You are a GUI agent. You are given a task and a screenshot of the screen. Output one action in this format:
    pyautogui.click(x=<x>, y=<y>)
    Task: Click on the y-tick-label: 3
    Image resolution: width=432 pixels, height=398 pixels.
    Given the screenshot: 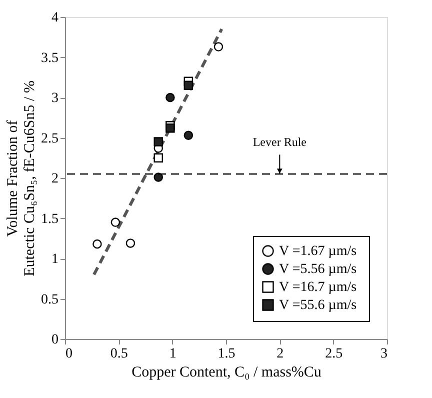 What is the action you would take?
    pyautogui.click(x=55, y=98)
    